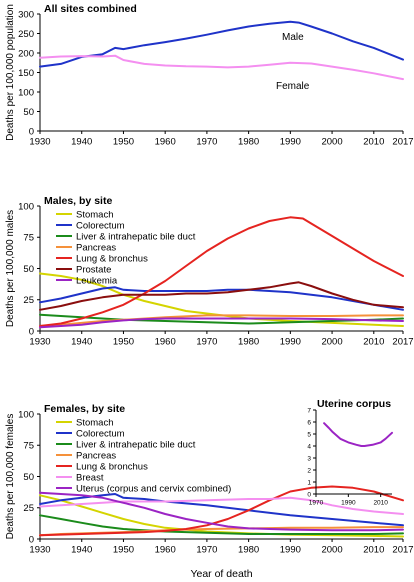 The width and height of the screenshot is (414, 582). I want to click on legend-label: Breast, so click(90, 478).